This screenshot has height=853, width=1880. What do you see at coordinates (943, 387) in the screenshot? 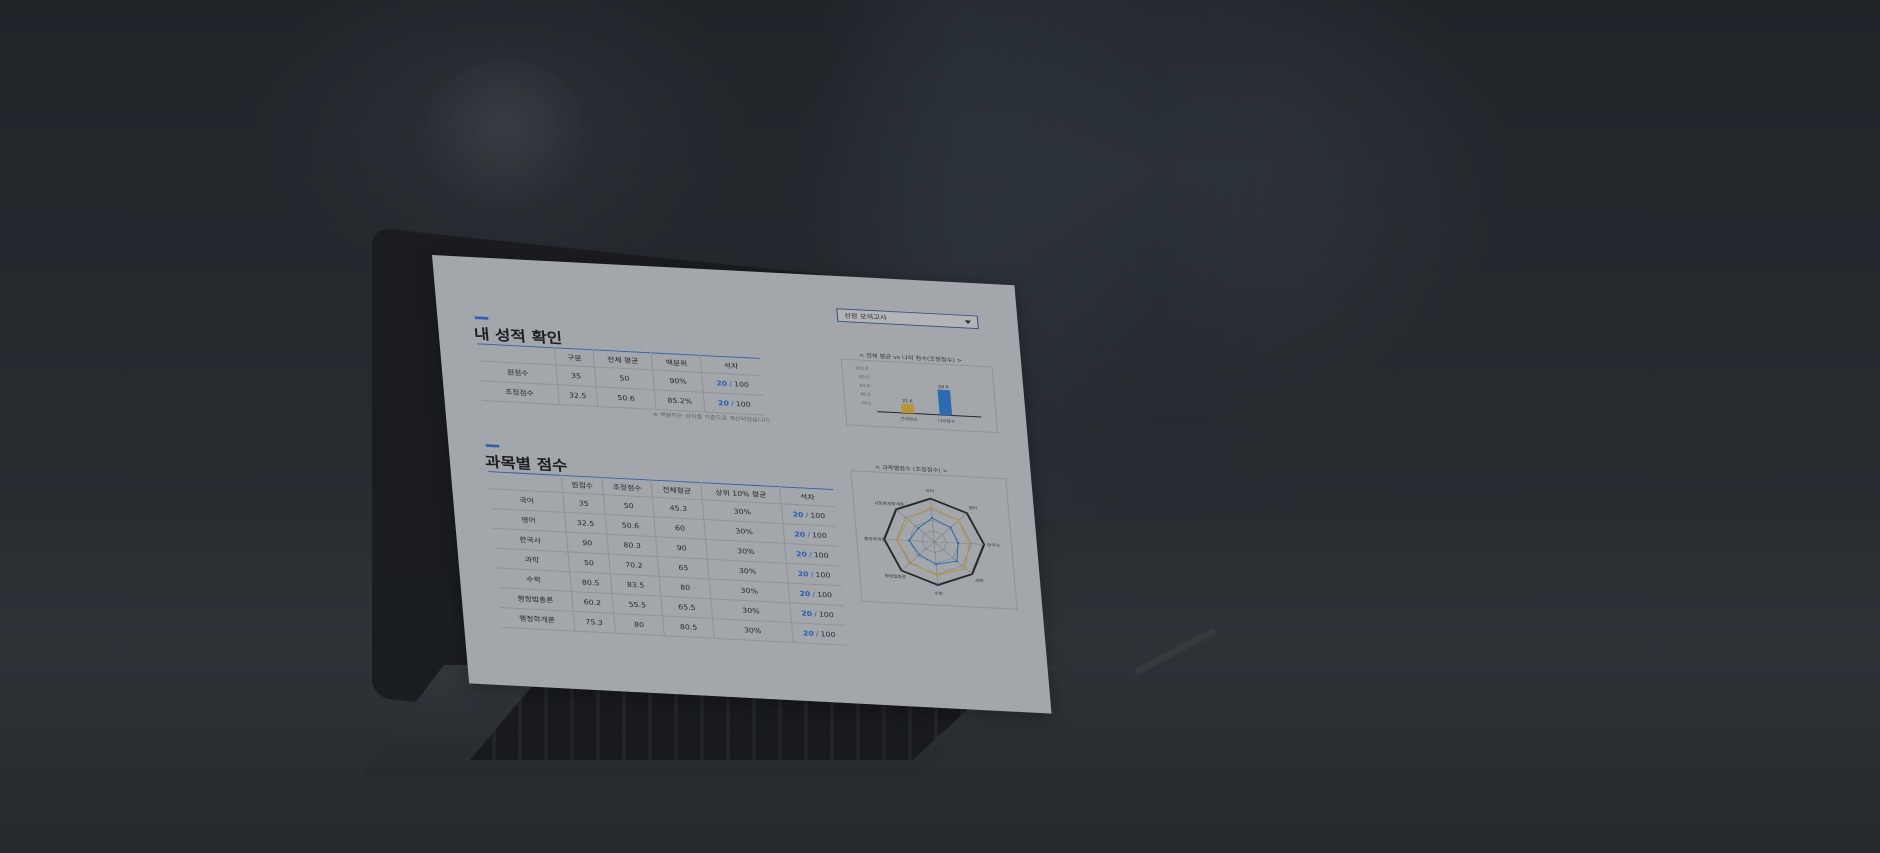
I see `data-label: 58.6` at bounding box center [943, 387].